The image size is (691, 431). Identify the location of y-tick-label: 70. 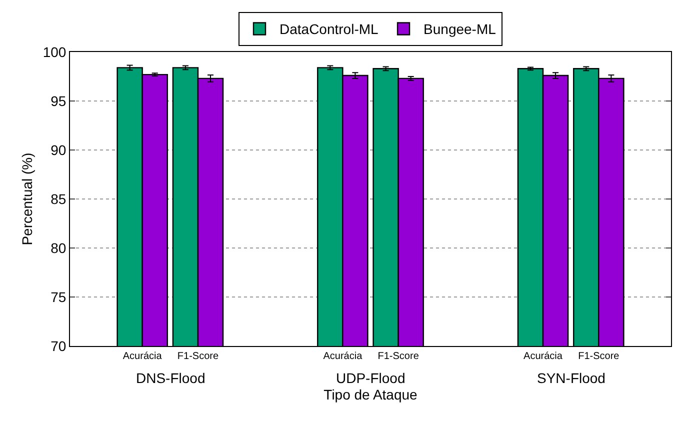
(58, 346).